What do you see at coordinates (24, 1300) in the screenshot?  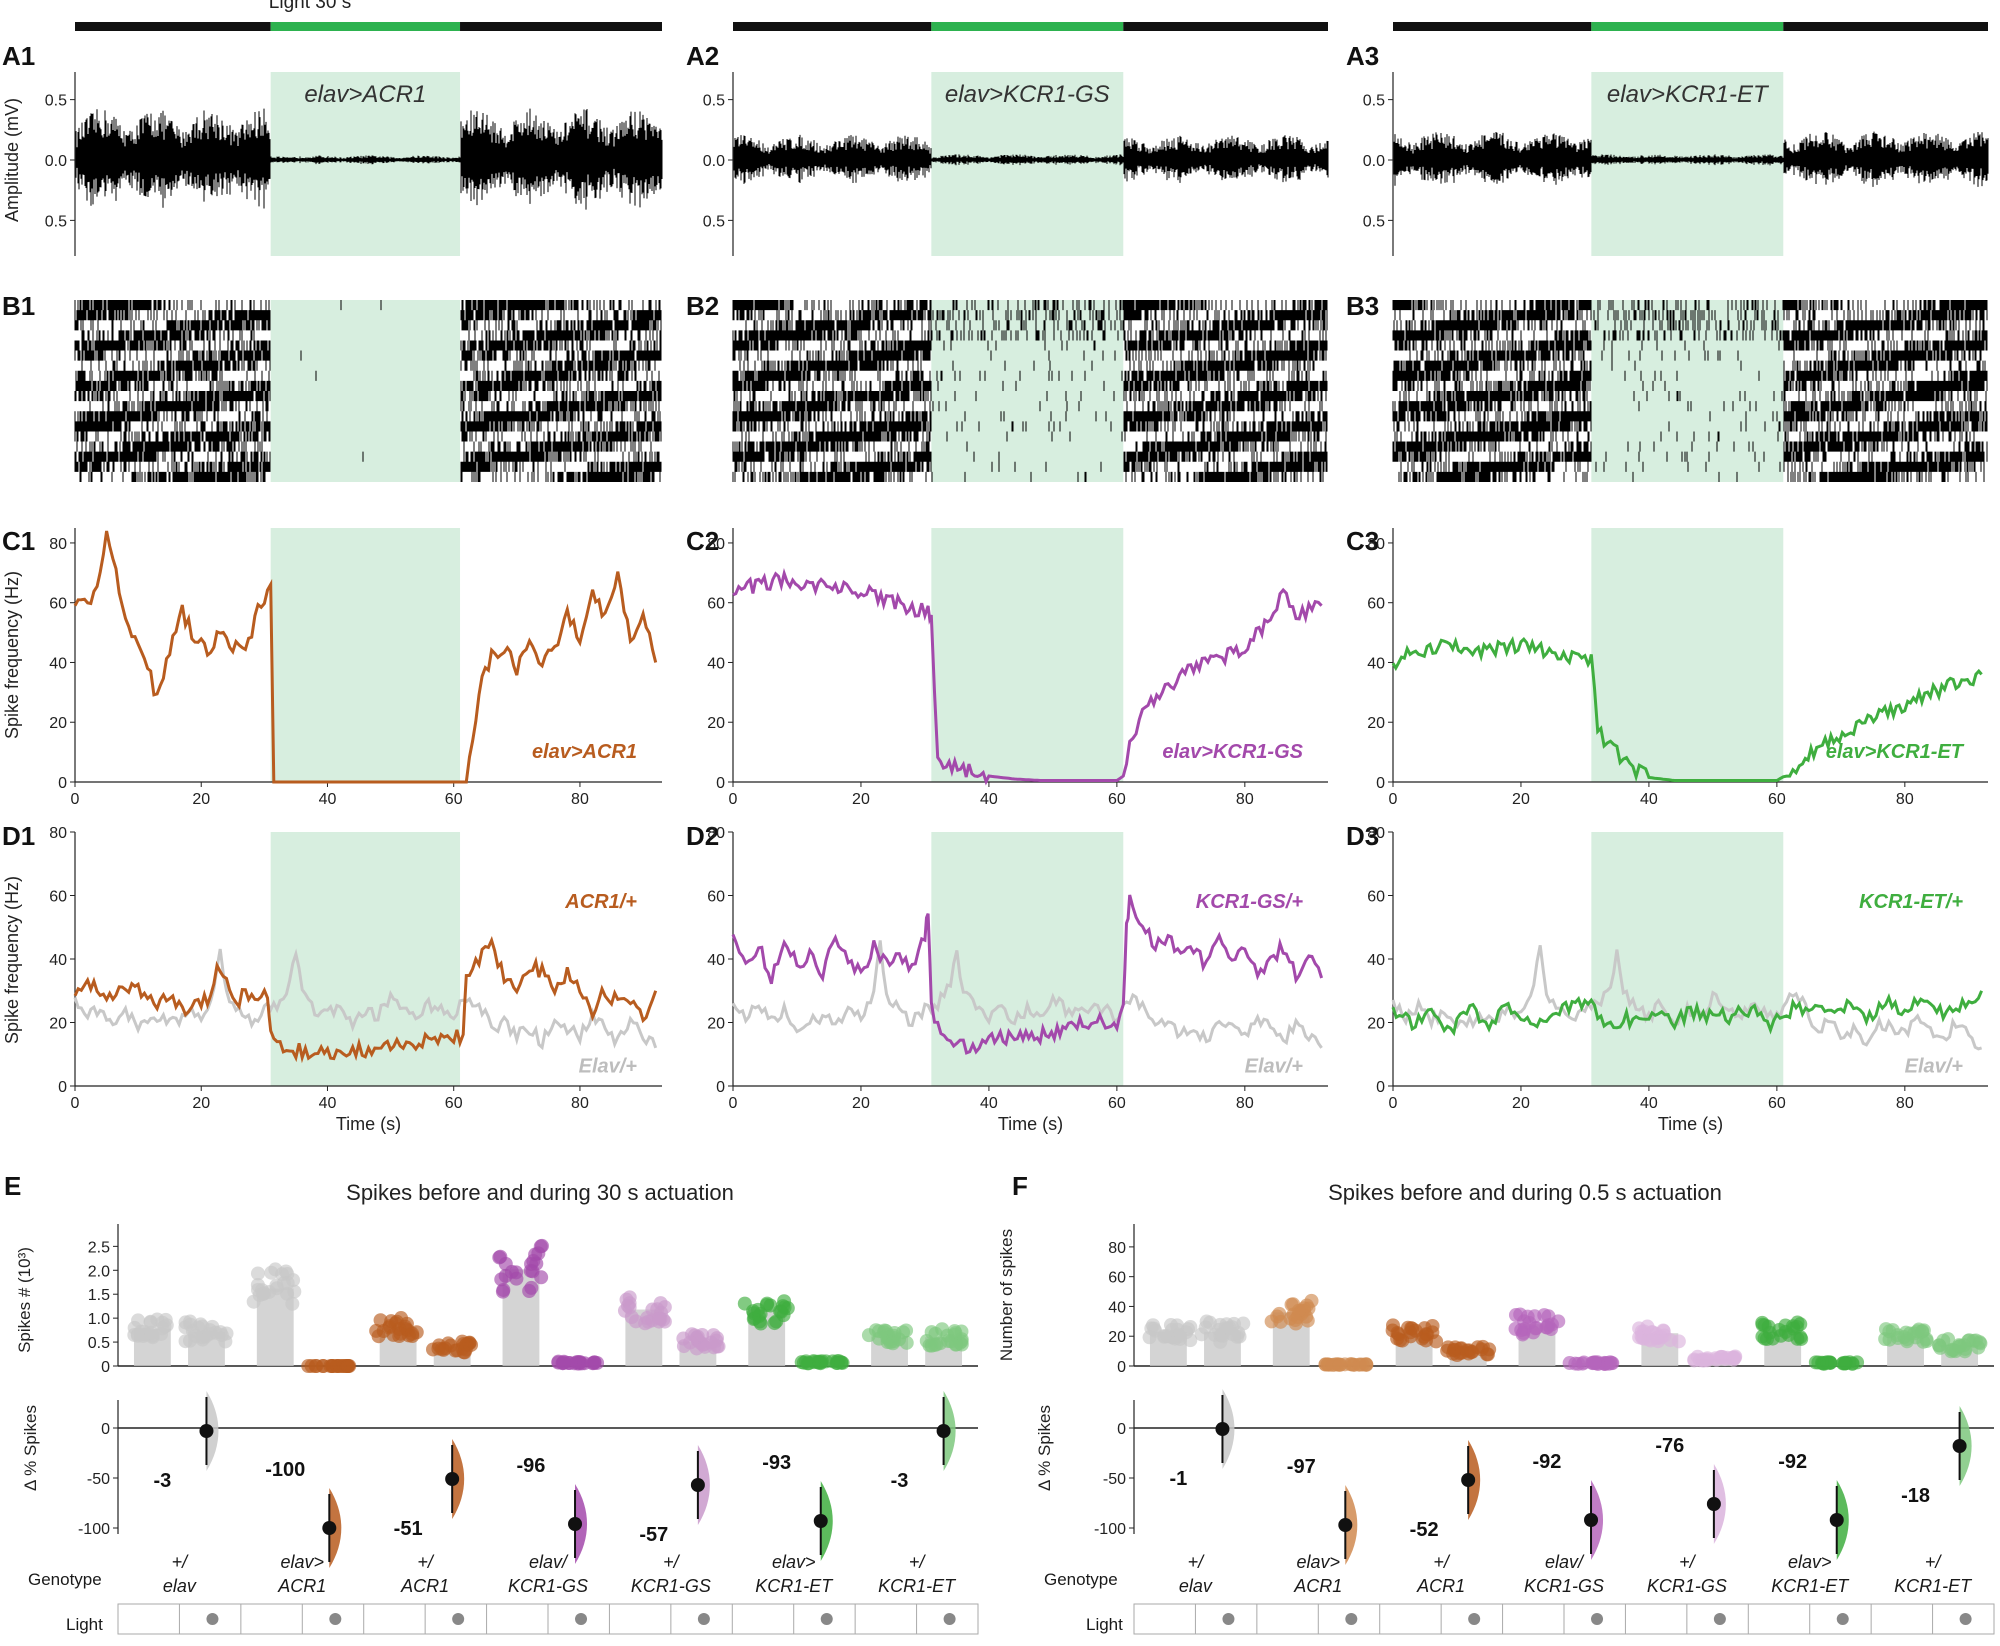 I see `e-ylabel: Spikes # (10³)` at bounding box center [24, 1300].